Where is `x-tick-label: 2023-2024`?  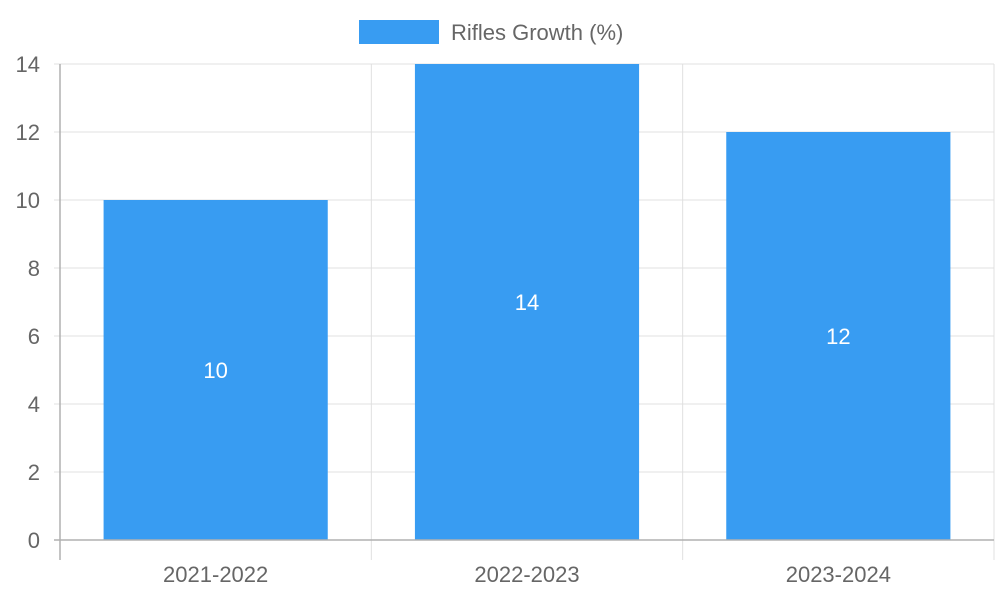
x-tick-label: 2023-2024 is located at coordinates (838, 574).